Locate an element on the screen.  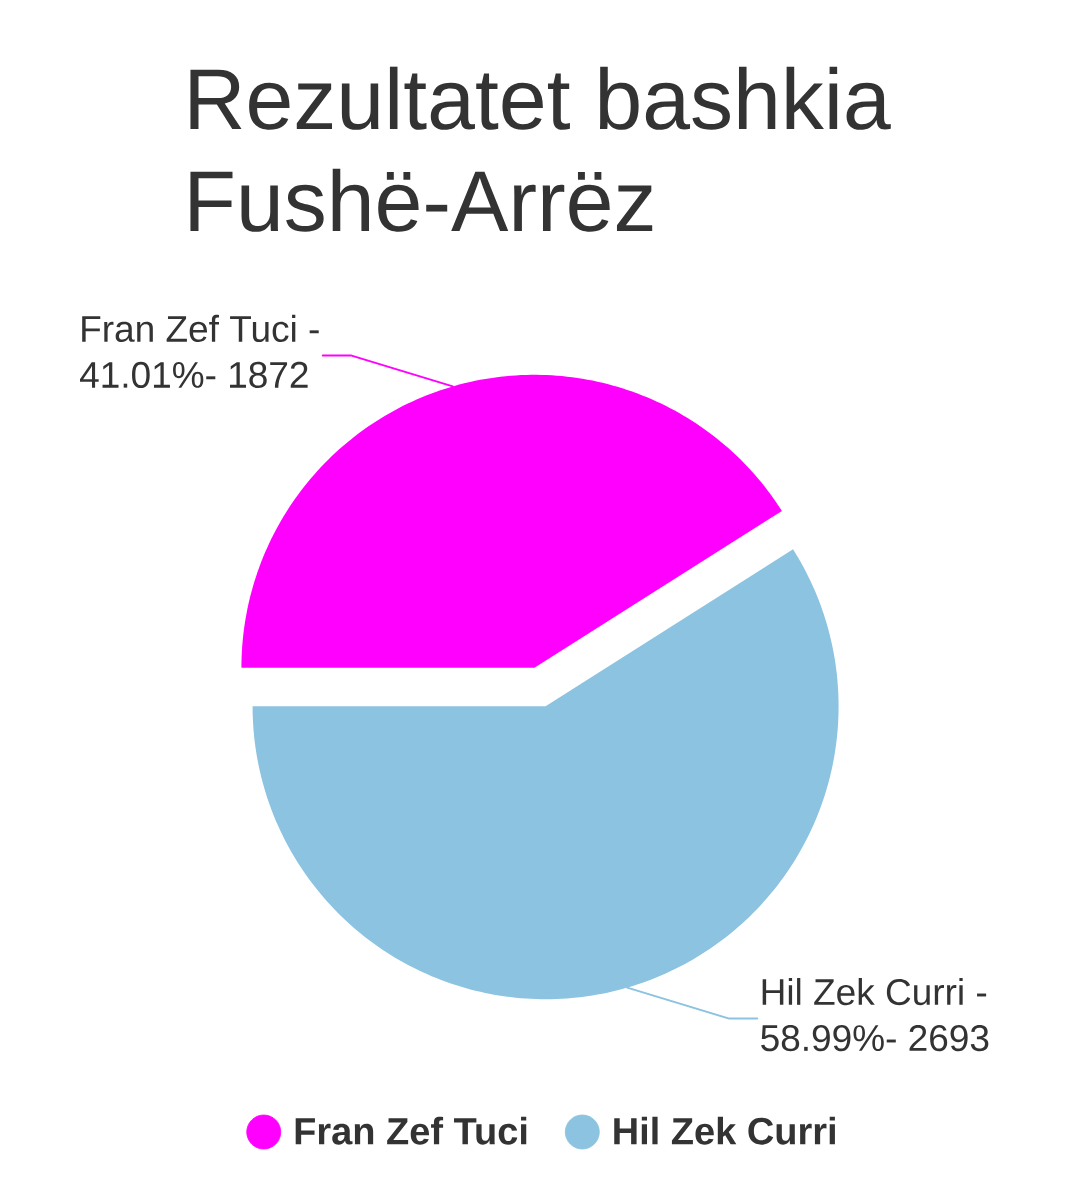
legend-label: Hil Zek Curri is located at coordinates (724, 1130).